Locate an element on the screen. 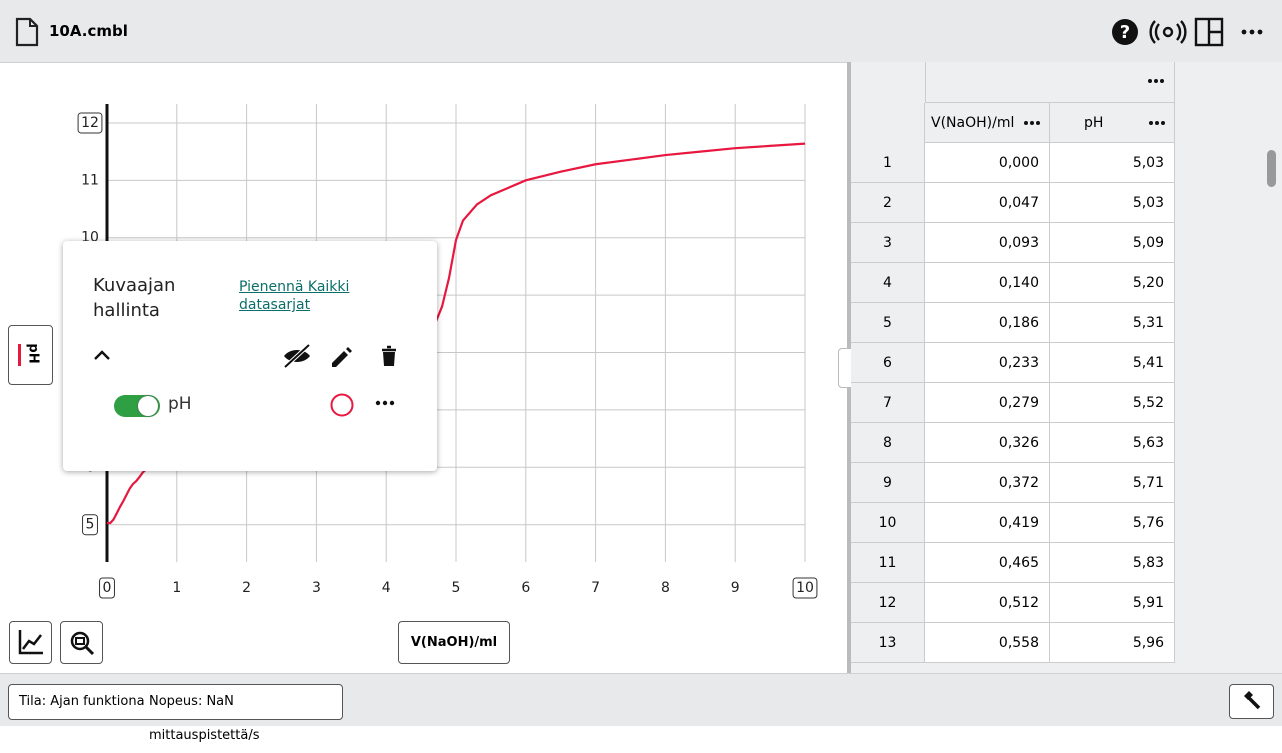 The height and width of the screenshot is (753, 1282). toggle-knob is located at coordinates (148, 406).